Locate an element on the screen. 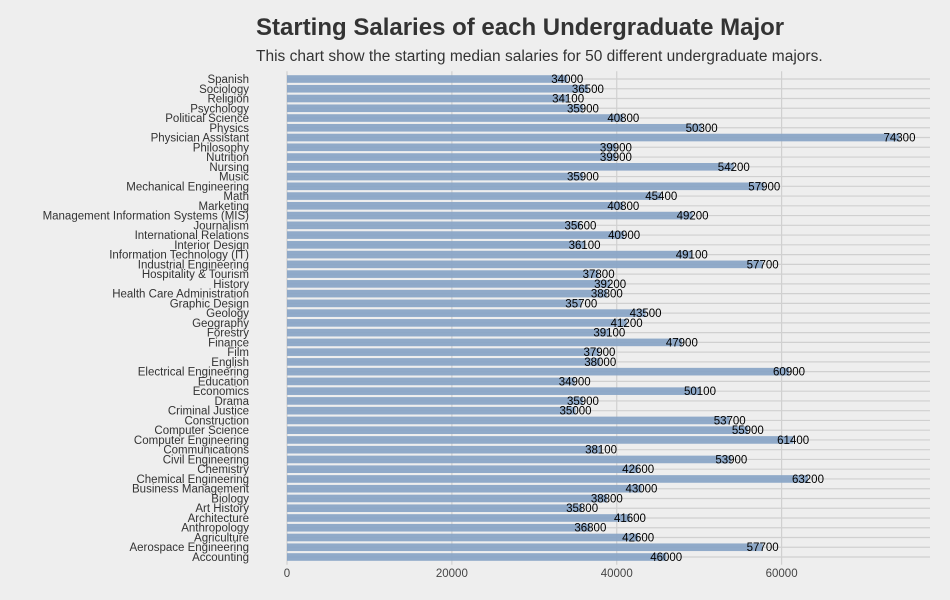  category-label: Psychology is located at coordinates (219, 109).